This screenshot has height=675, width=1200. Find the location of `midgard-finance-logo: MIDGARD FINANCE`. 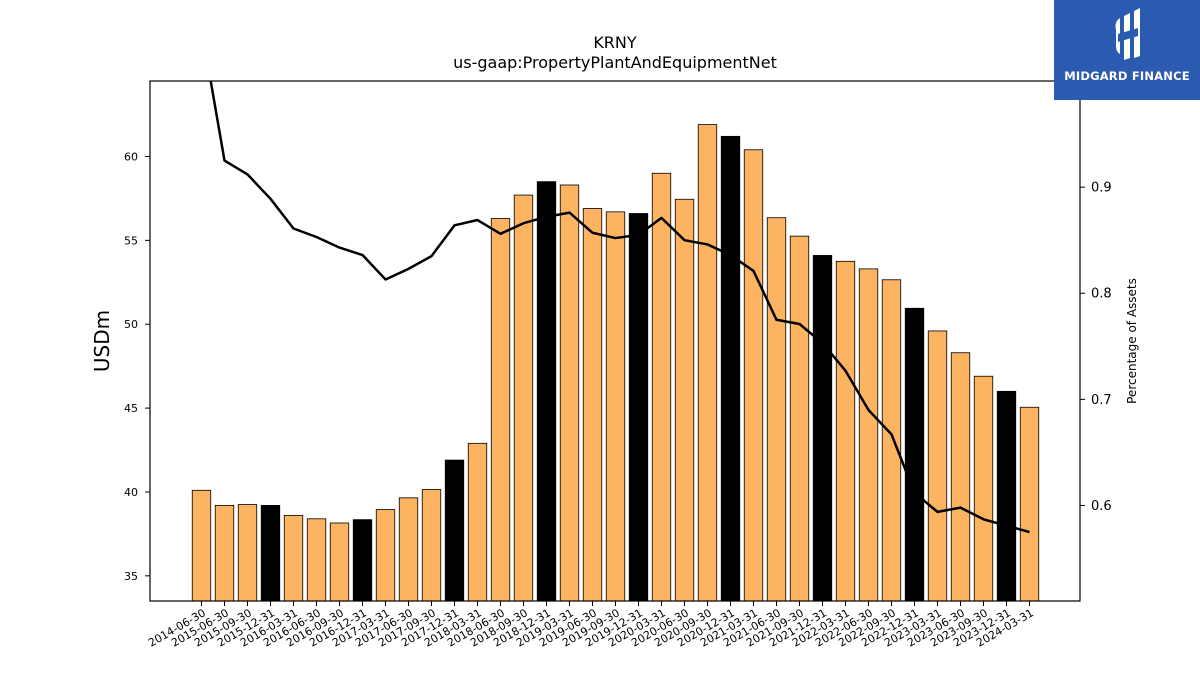

midgard-finance-logo: MIDGARD FINANCE is located at coordinates (1127, 50).